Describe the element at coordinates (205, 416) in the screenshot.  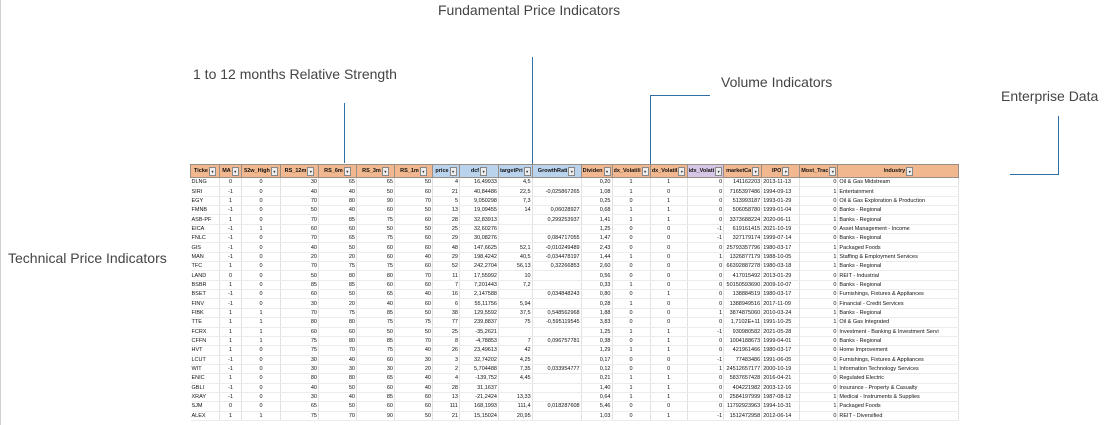
I see `table-cell: ALEX` at that location.